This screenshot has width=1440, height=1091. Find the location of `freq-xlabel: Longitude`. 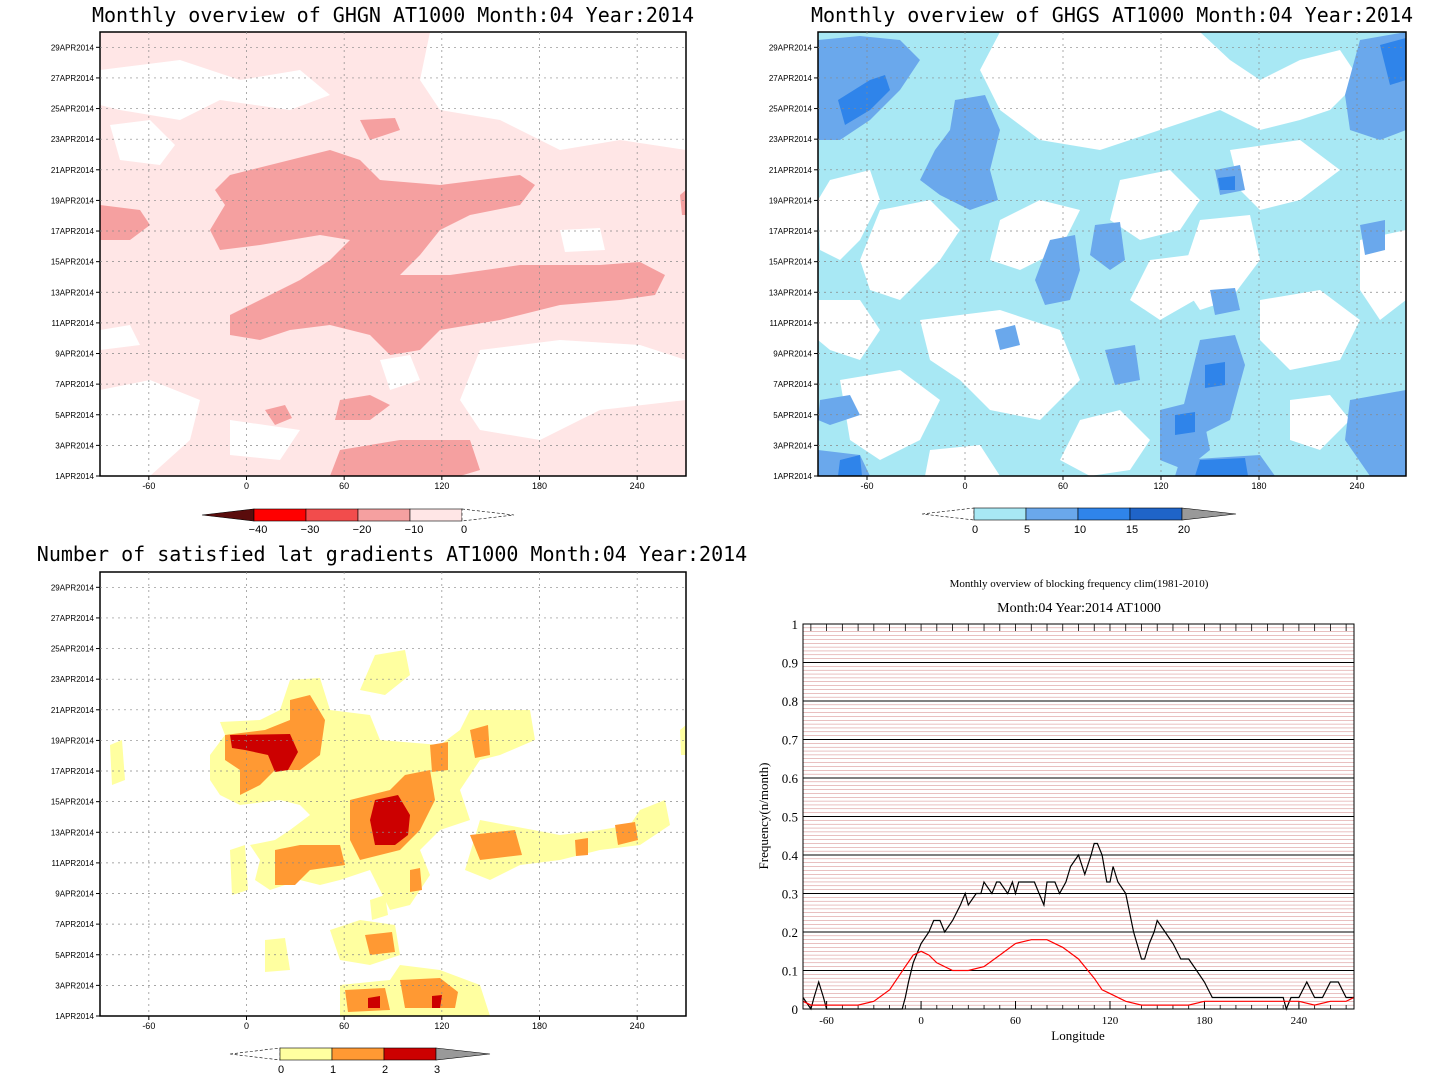

freq-xlabel: Longitude is located at coordinates (1078, 1035).